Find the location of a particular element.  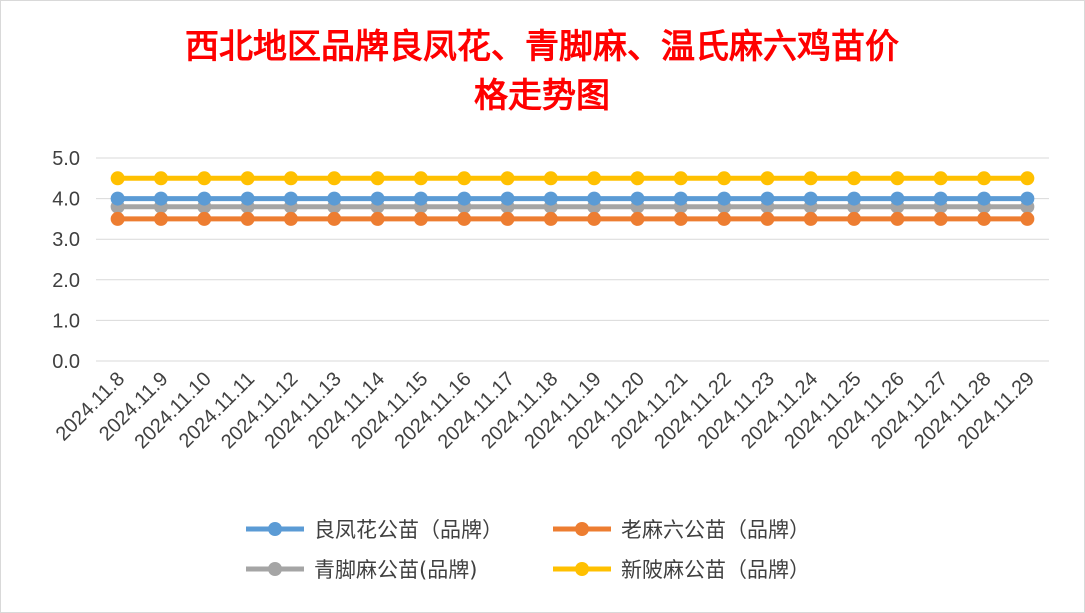

legend-item: 老麻六公苗（品牌） is located at coordinates (681, 530).